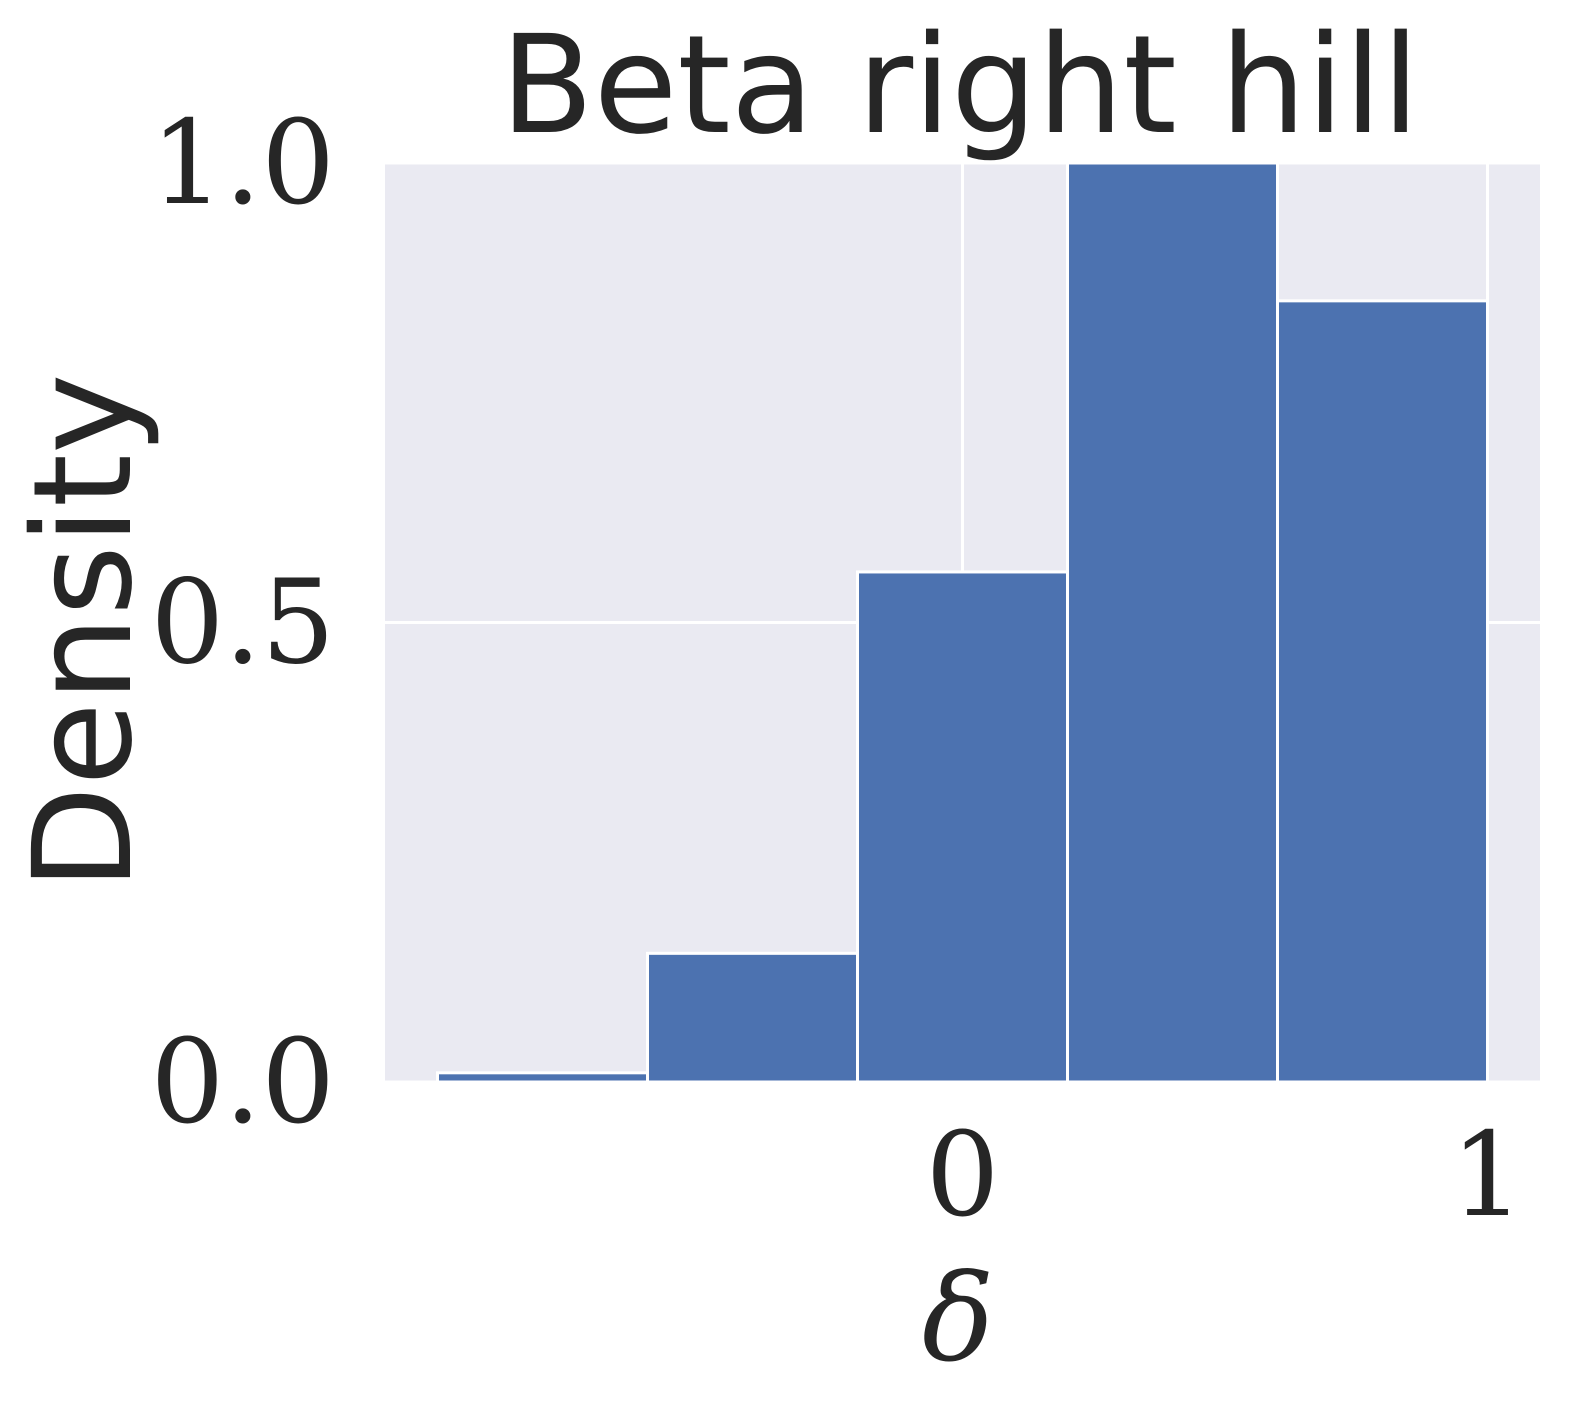 The image size is (1574, 1427). I want to click on y-axis-ticks: 0.0 0.5 1.0, so click(243, 623).